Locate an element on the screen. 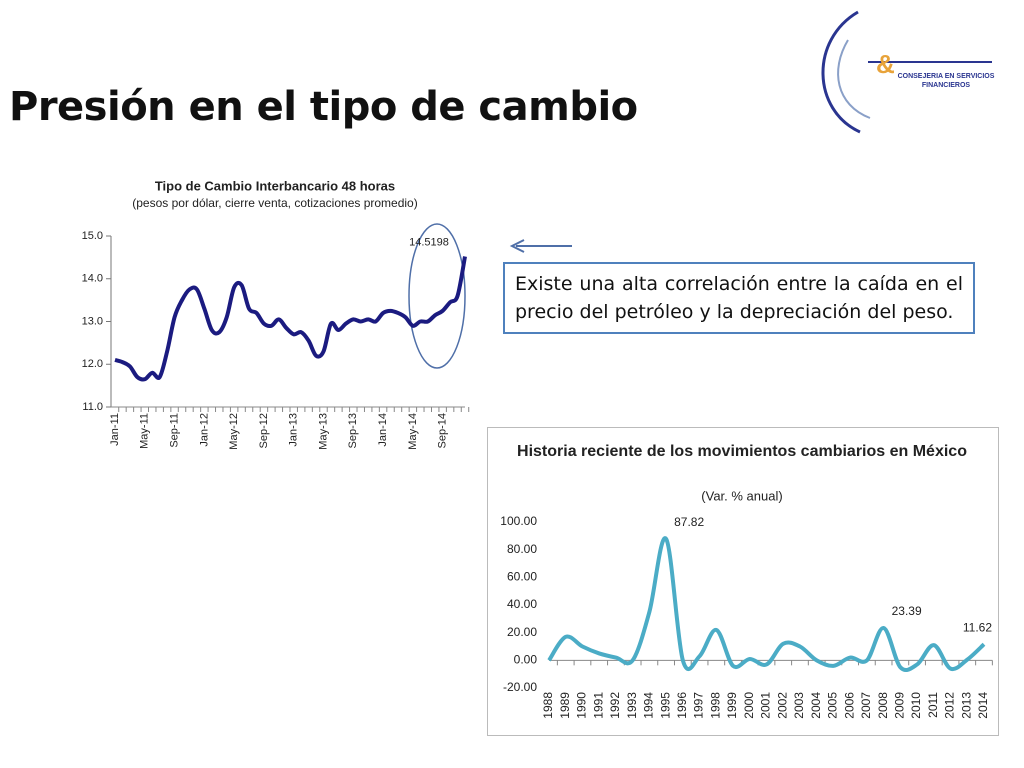 The height and width of the screenshot is (768, 1024). highlight-ellipse is located at coordinates (437, 296).